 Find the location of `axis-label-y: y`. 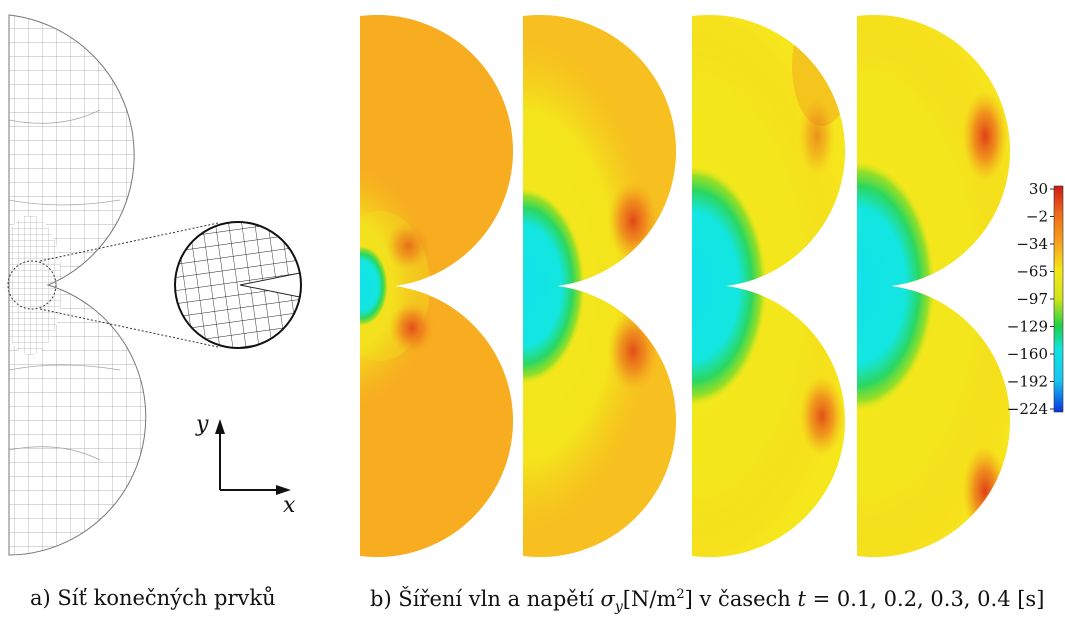

axis-label-y: y is located at coordinates (202, 424).